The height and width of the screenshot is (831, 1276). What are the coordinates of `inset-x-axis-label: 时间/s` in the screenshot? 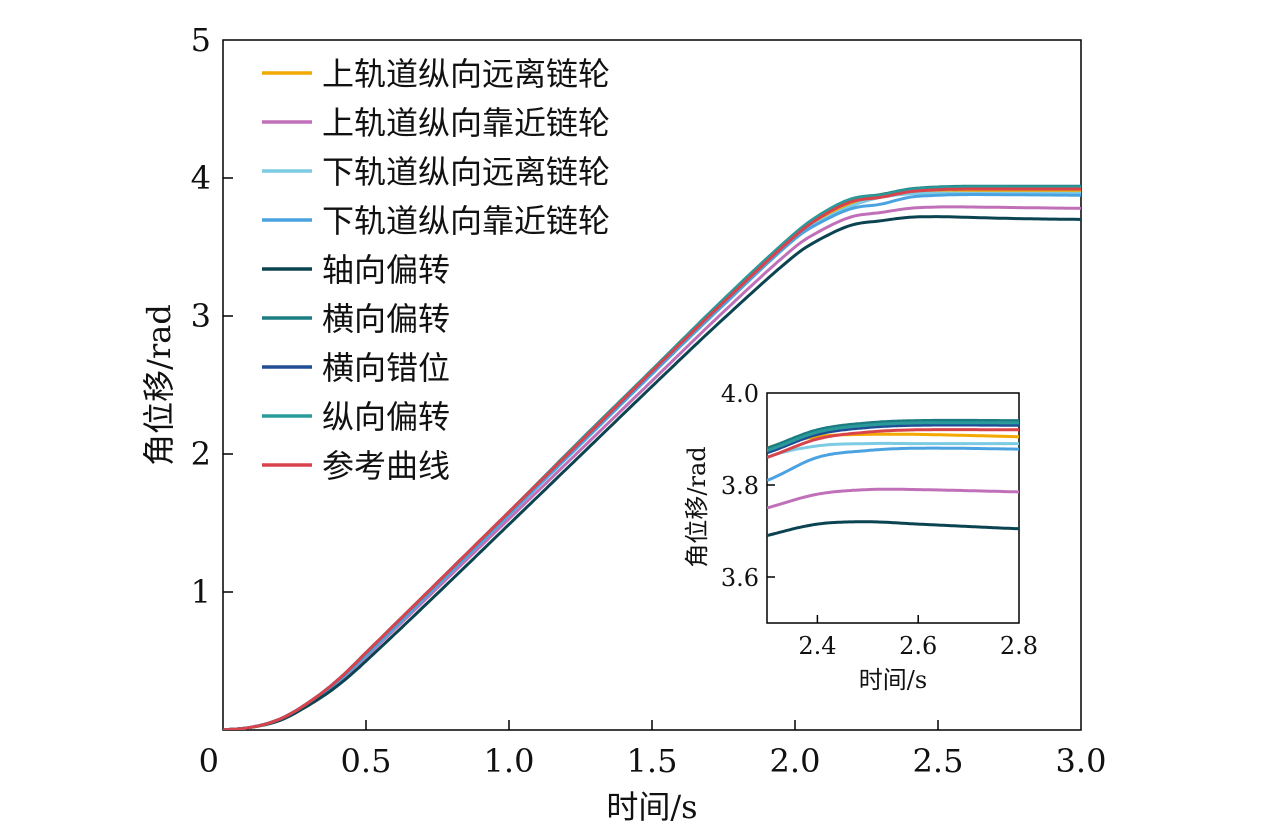 It's located at (893, 680).